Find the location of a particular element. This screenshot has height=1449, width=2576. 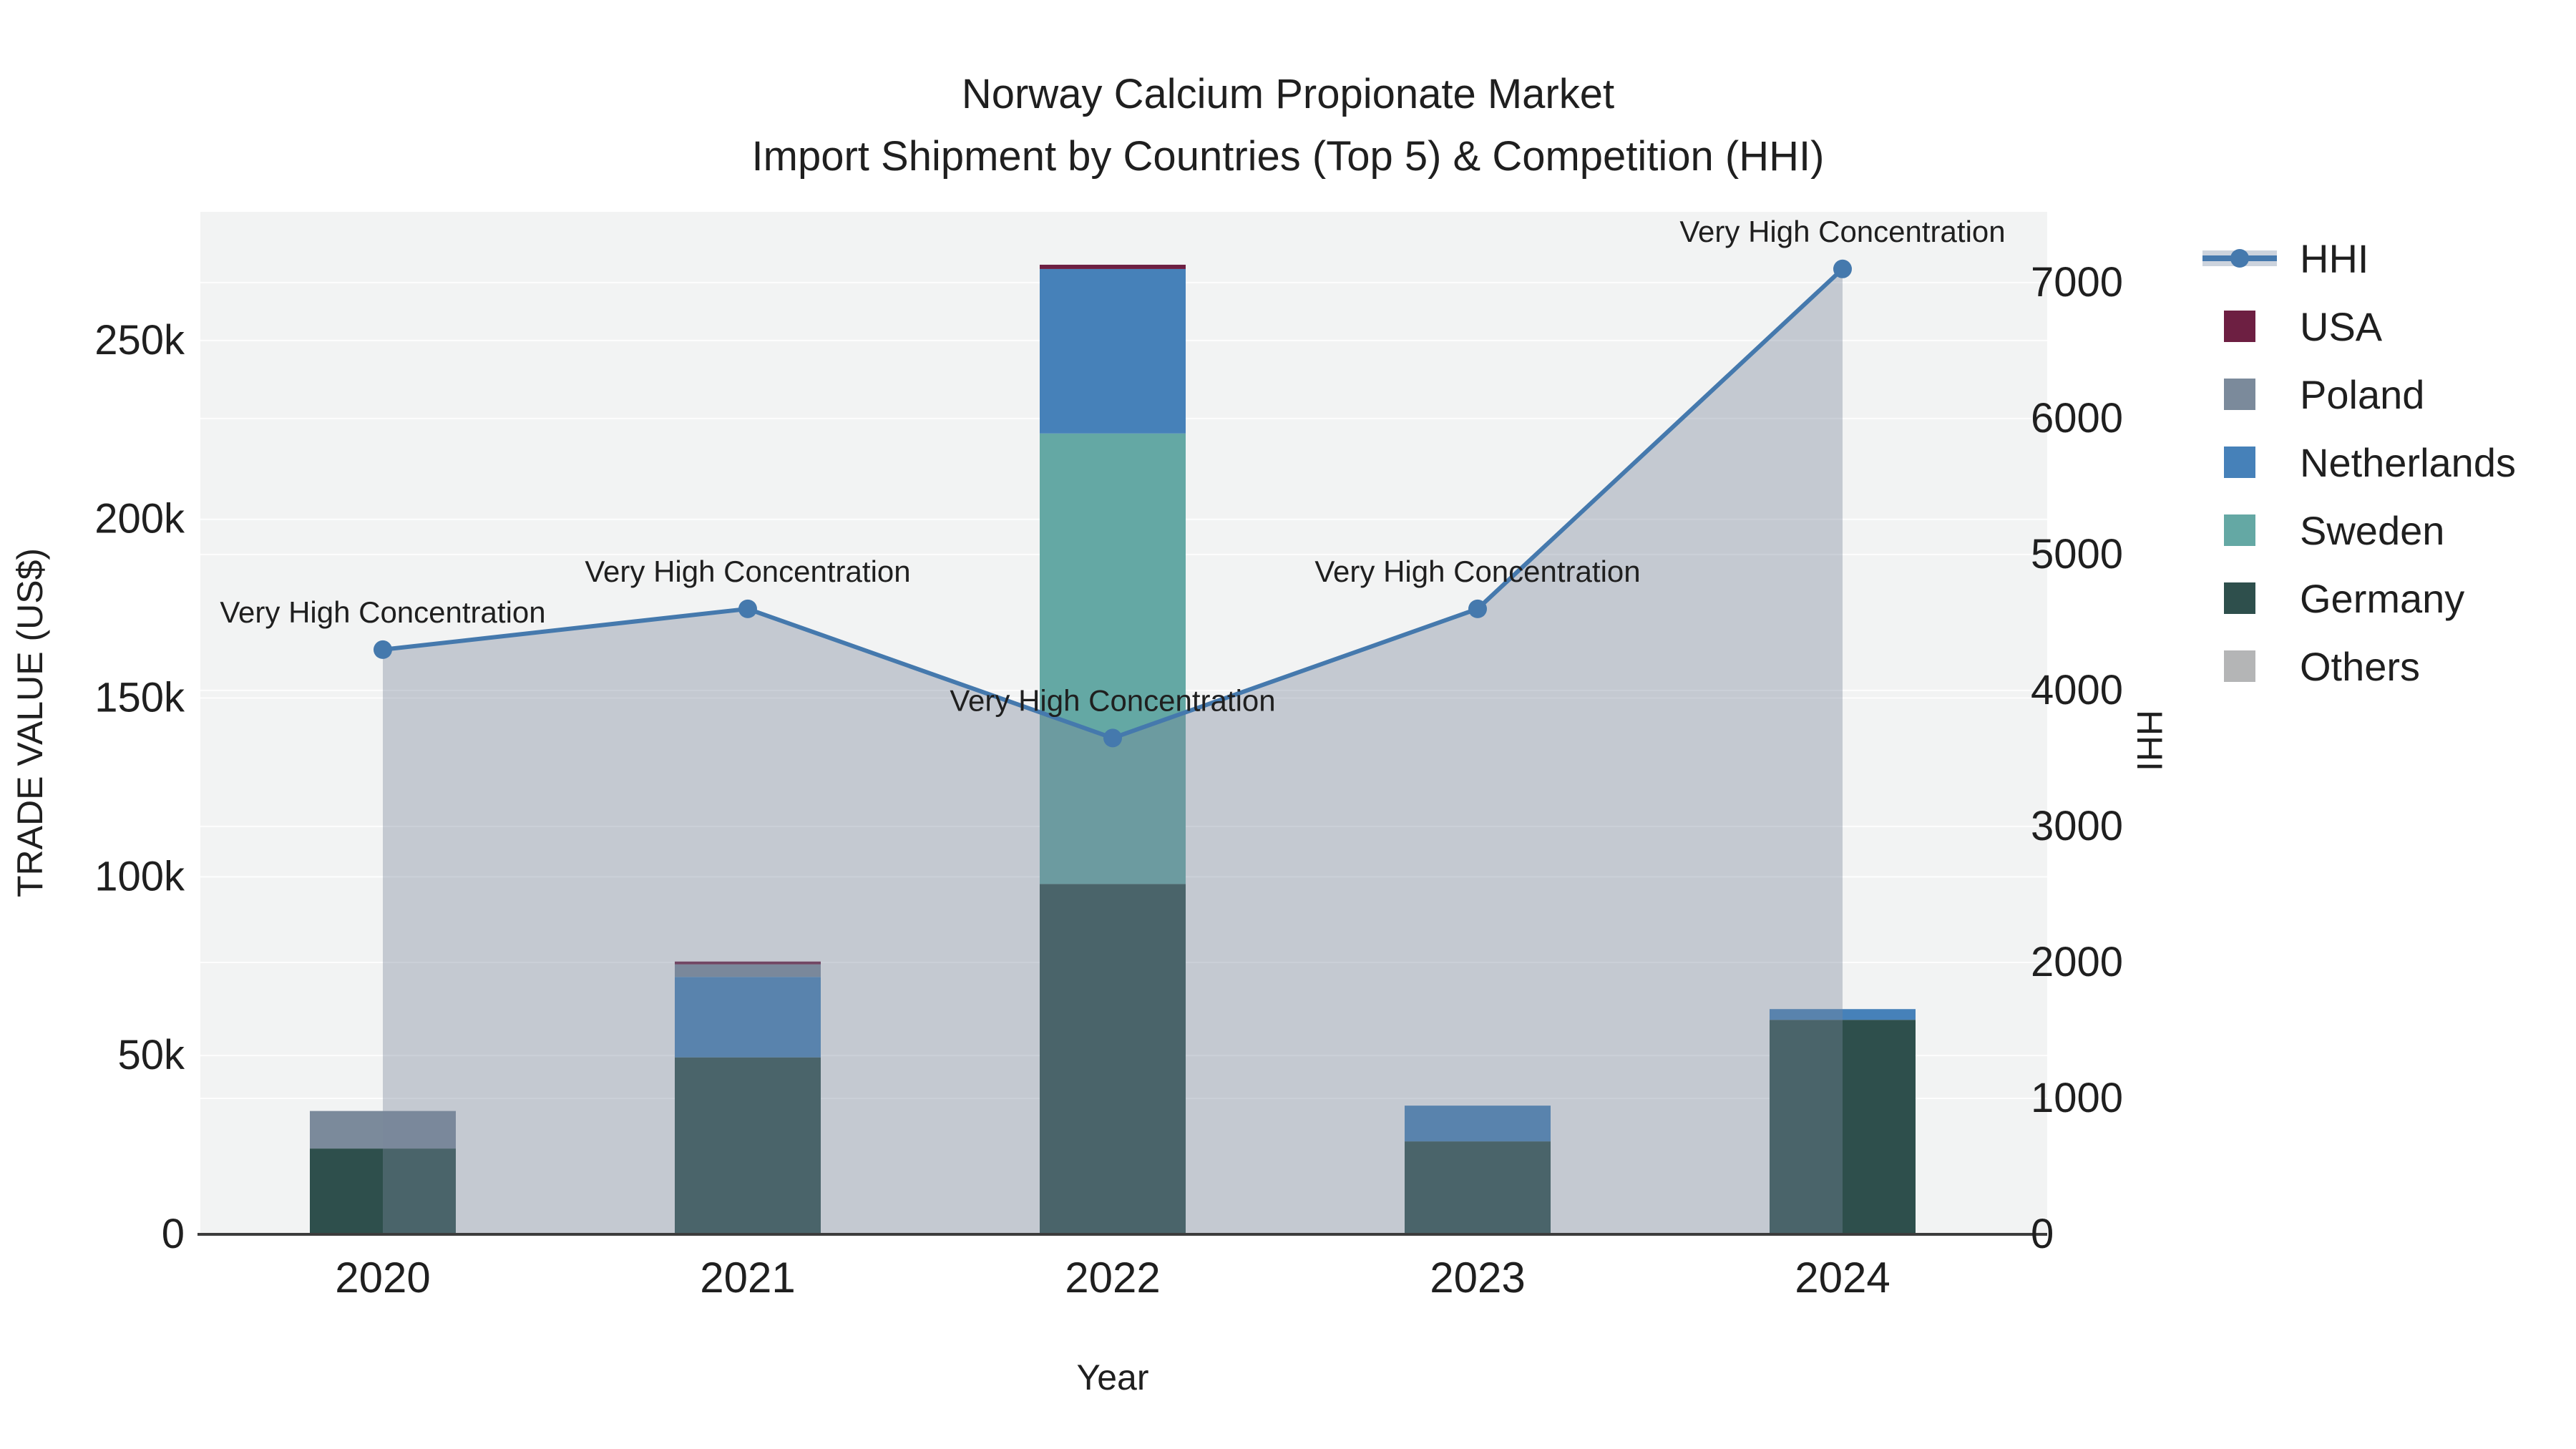

bar-segment-germany-2024 is located at coordinates (1843, 1127).